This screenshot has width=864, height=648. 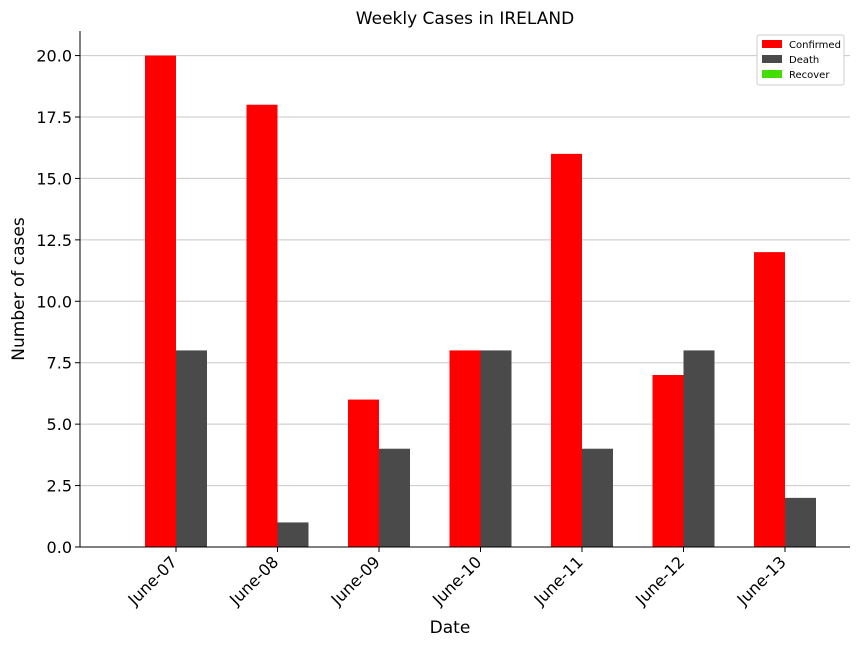 I want to click on y-ticks: 0.0 2.5 5.0 7.5 10.0 12.5 15.0 17.5 20.0, so click(x=58, y=302).